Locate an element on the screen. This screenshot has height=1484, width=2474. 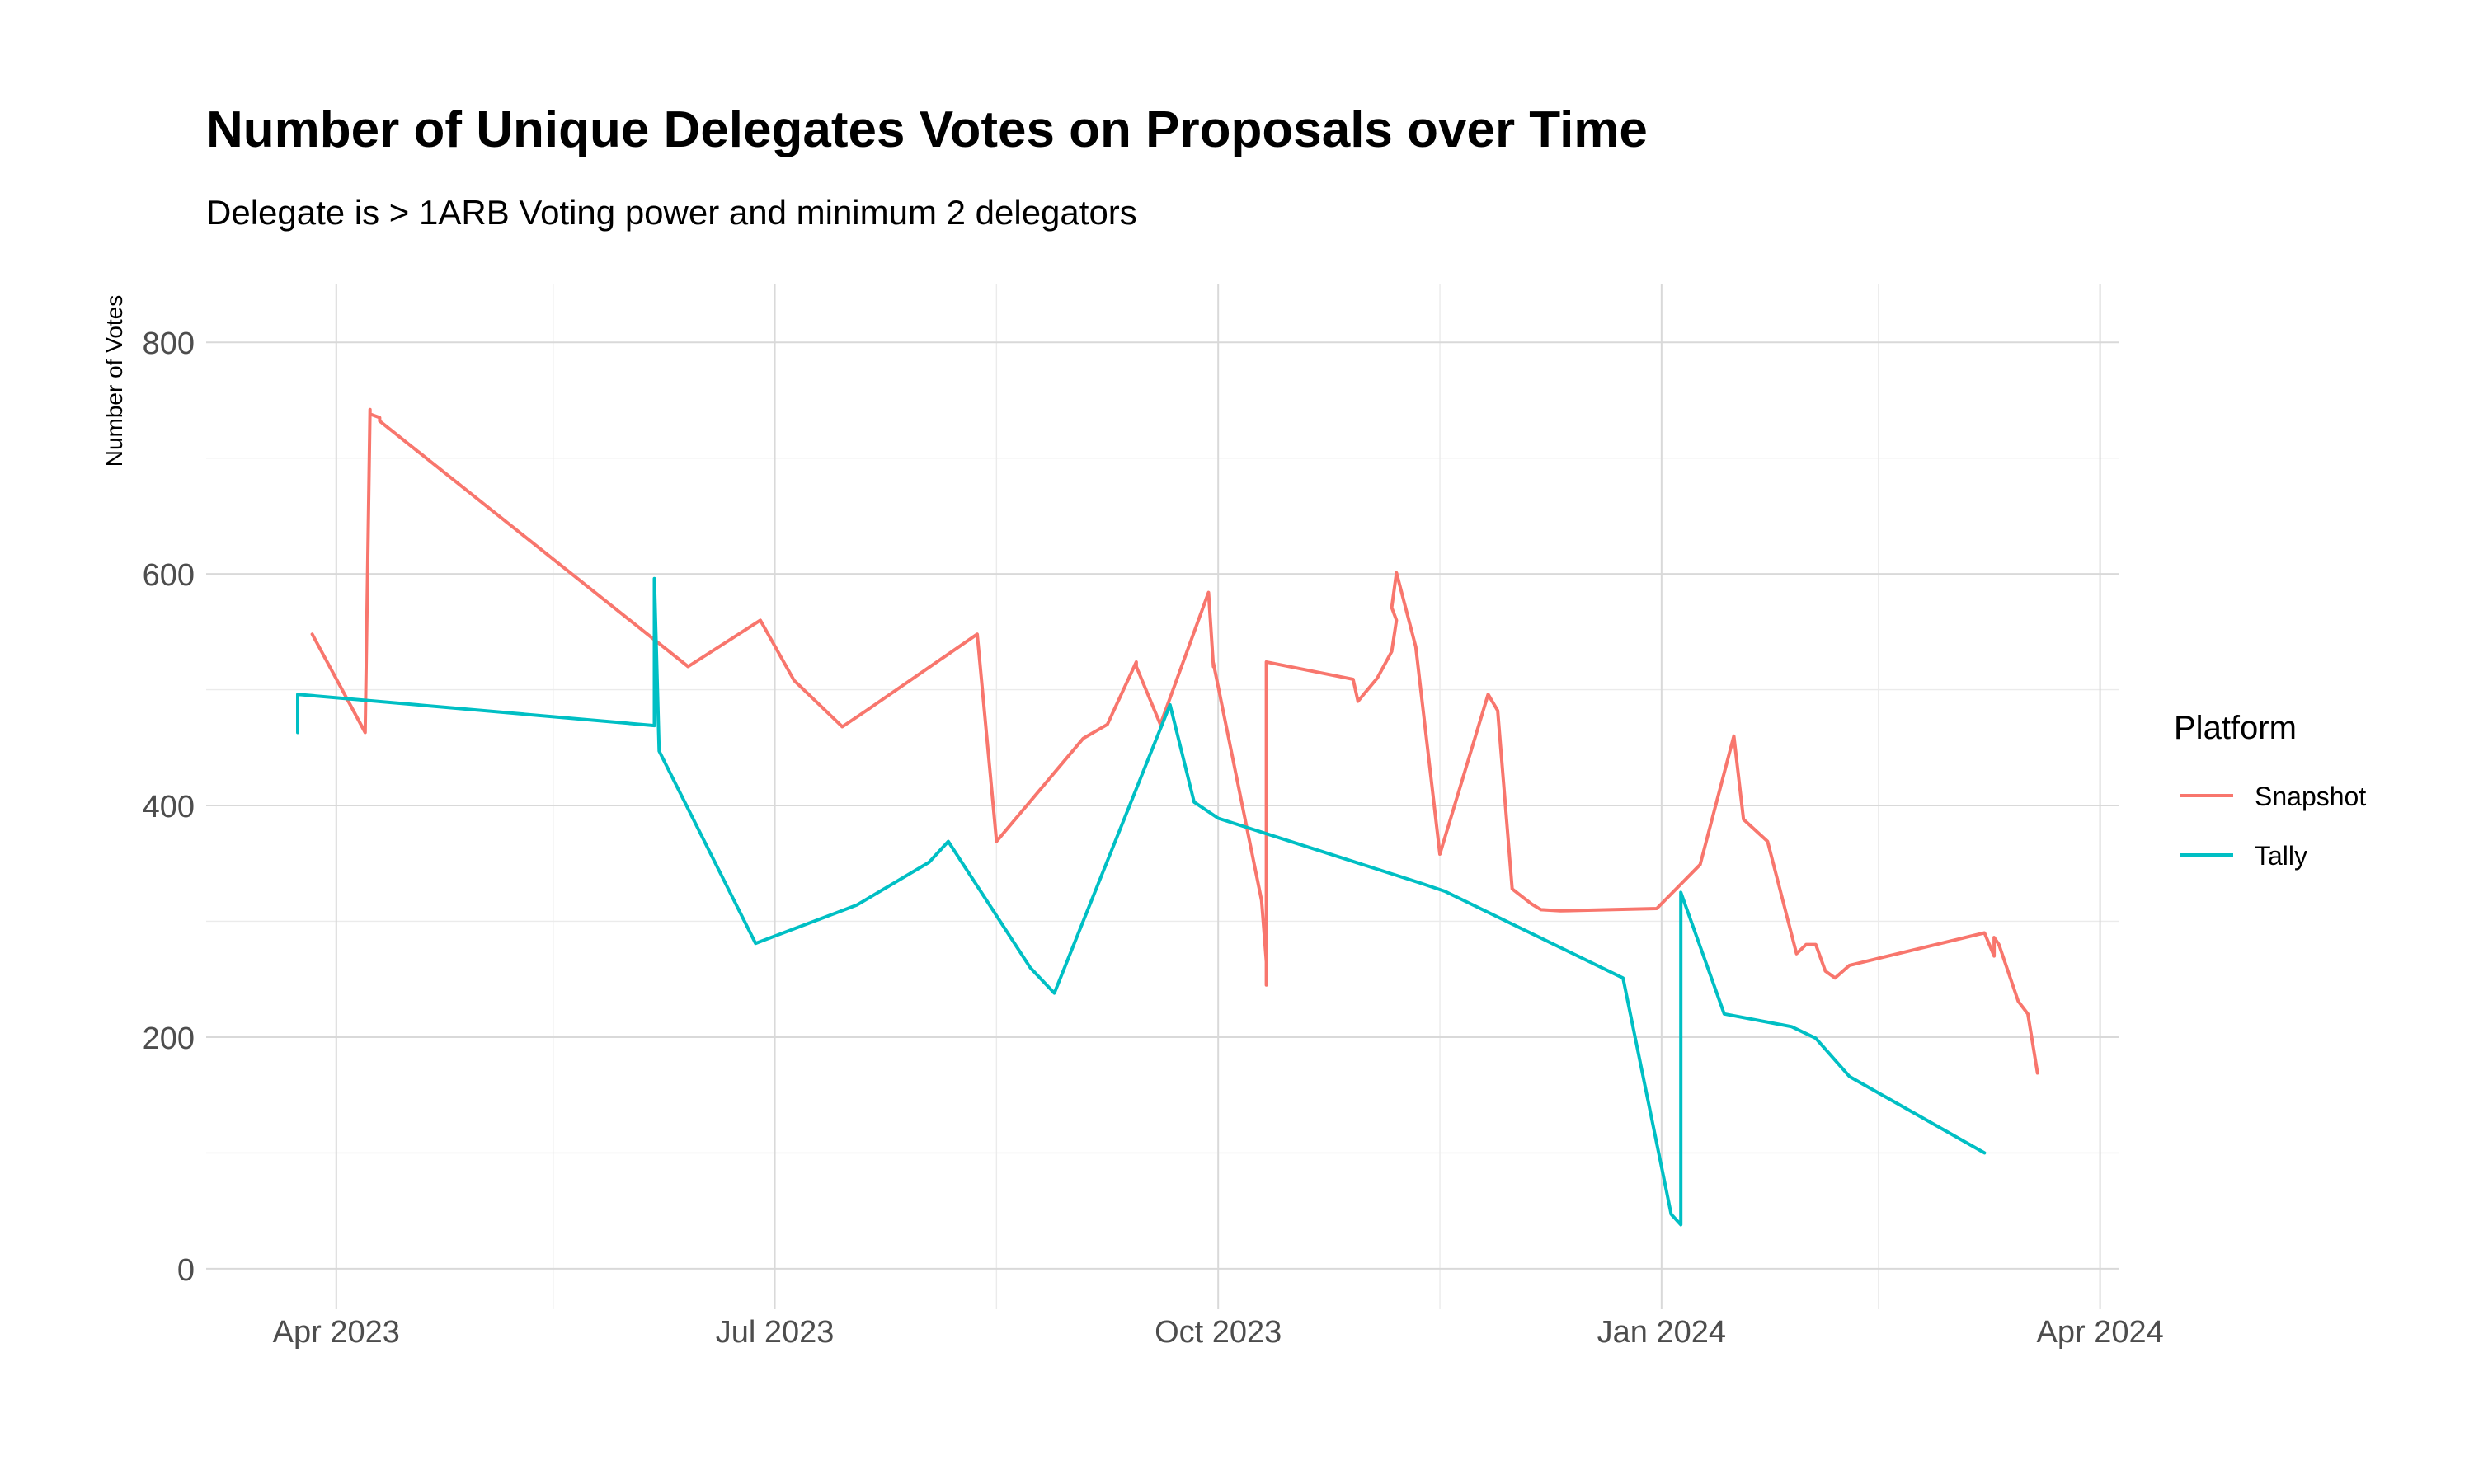
x-axis-tick-labels: Apr 2023 Jul 2023 Oct 2023 Jan 2024 Apr 2024 is located at coordinates (1218, 1332).